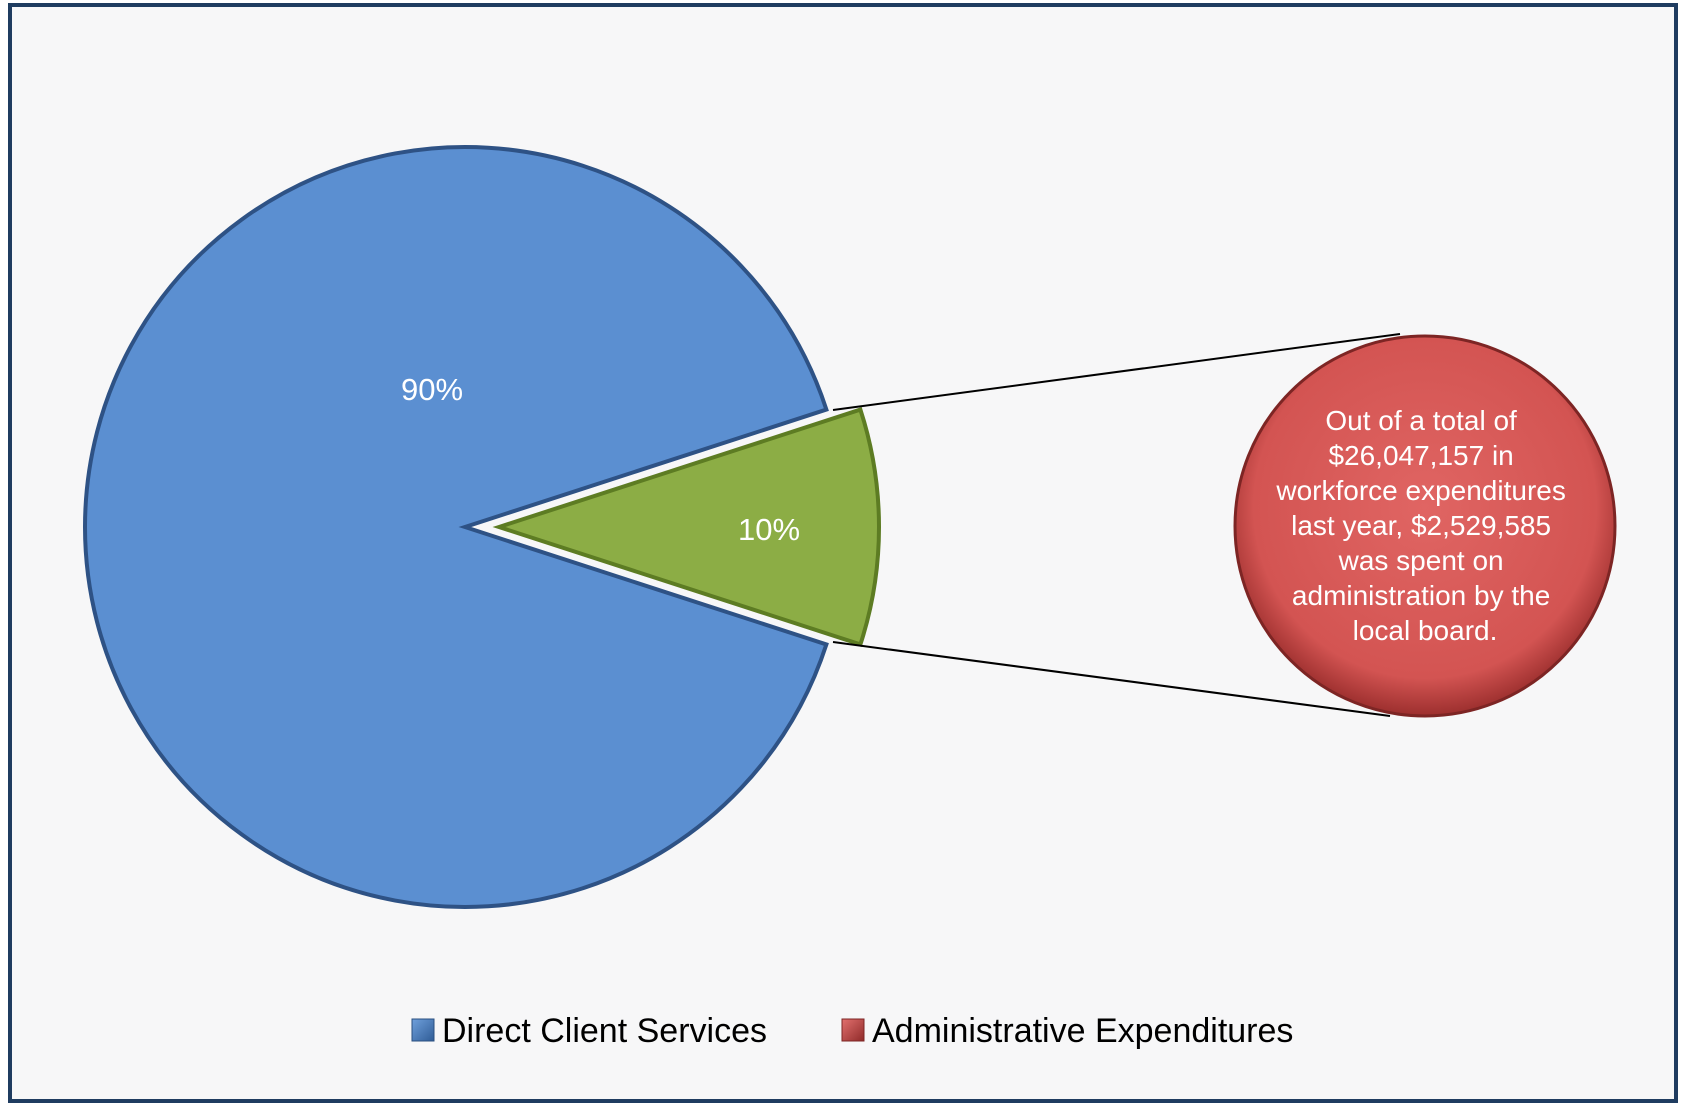 This screenshot has width=1696, height=1103. What do you see at coordinates (1421, 525) in the screenshot?
I see `callout-line: last year, $2,529,585` at bounding box center [1421, 525].